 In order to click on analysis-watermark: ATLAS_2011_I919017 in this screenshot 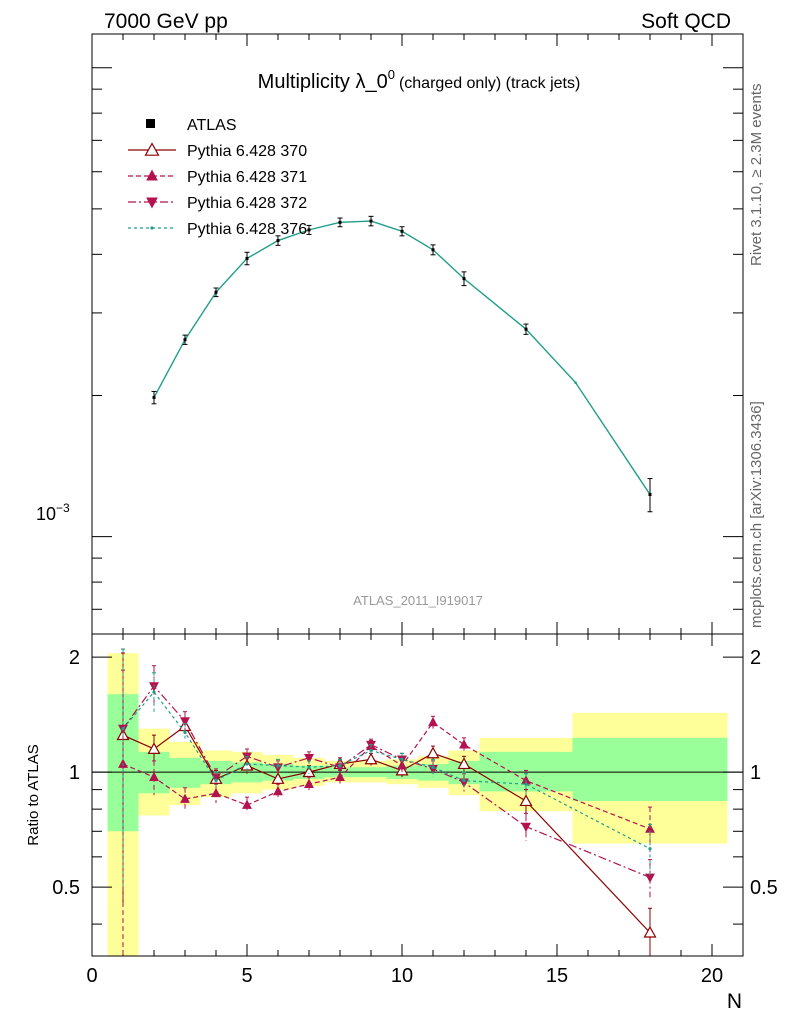, I will do `click(418, 600)`.